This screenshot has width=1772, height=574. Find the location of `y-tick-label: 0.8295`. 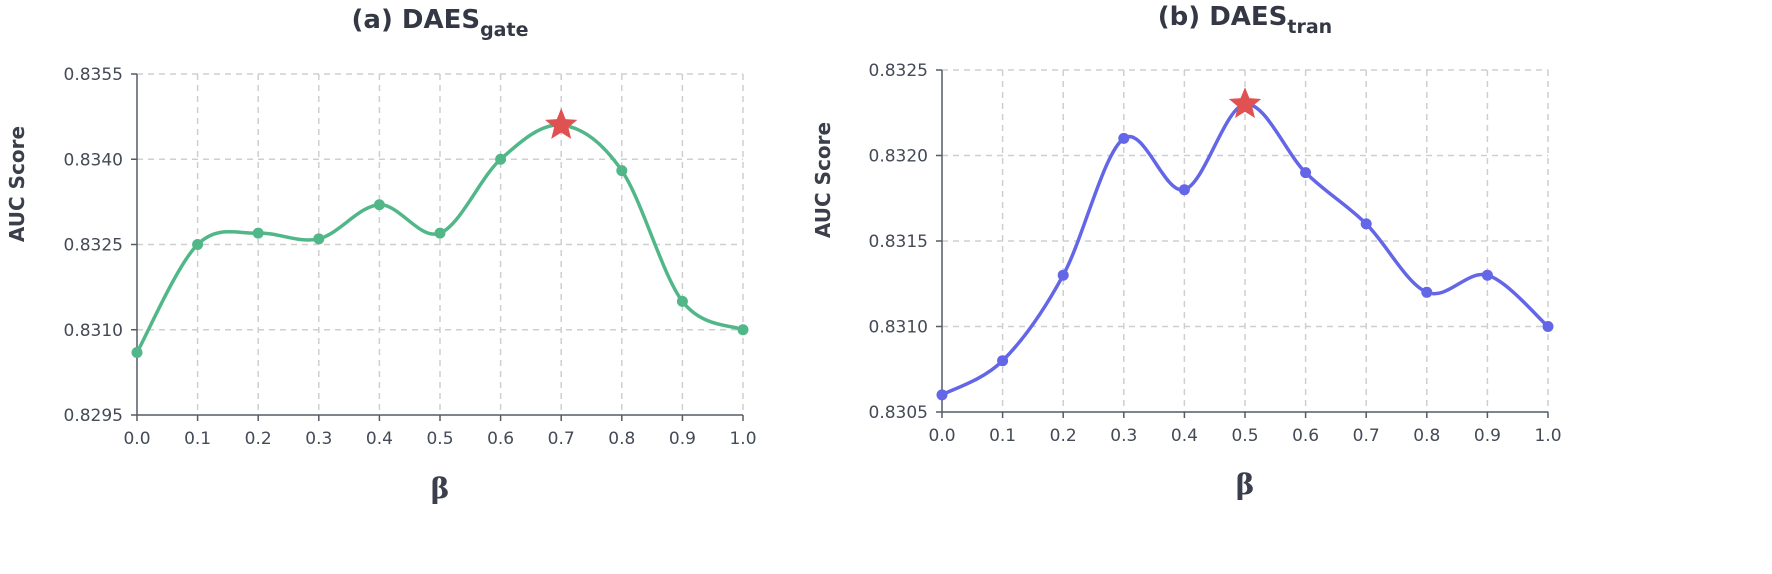

y-tick-label: 0.8295 is located at coordinates (93, 416).